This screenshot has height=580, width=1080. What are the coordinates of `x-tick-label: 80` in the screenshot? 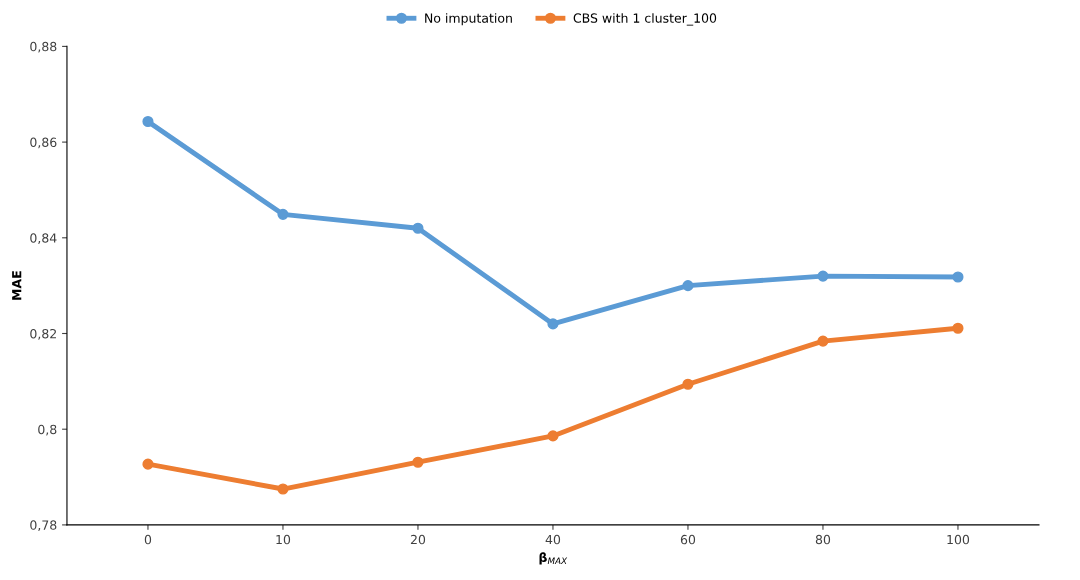 It's located at (823, 539).